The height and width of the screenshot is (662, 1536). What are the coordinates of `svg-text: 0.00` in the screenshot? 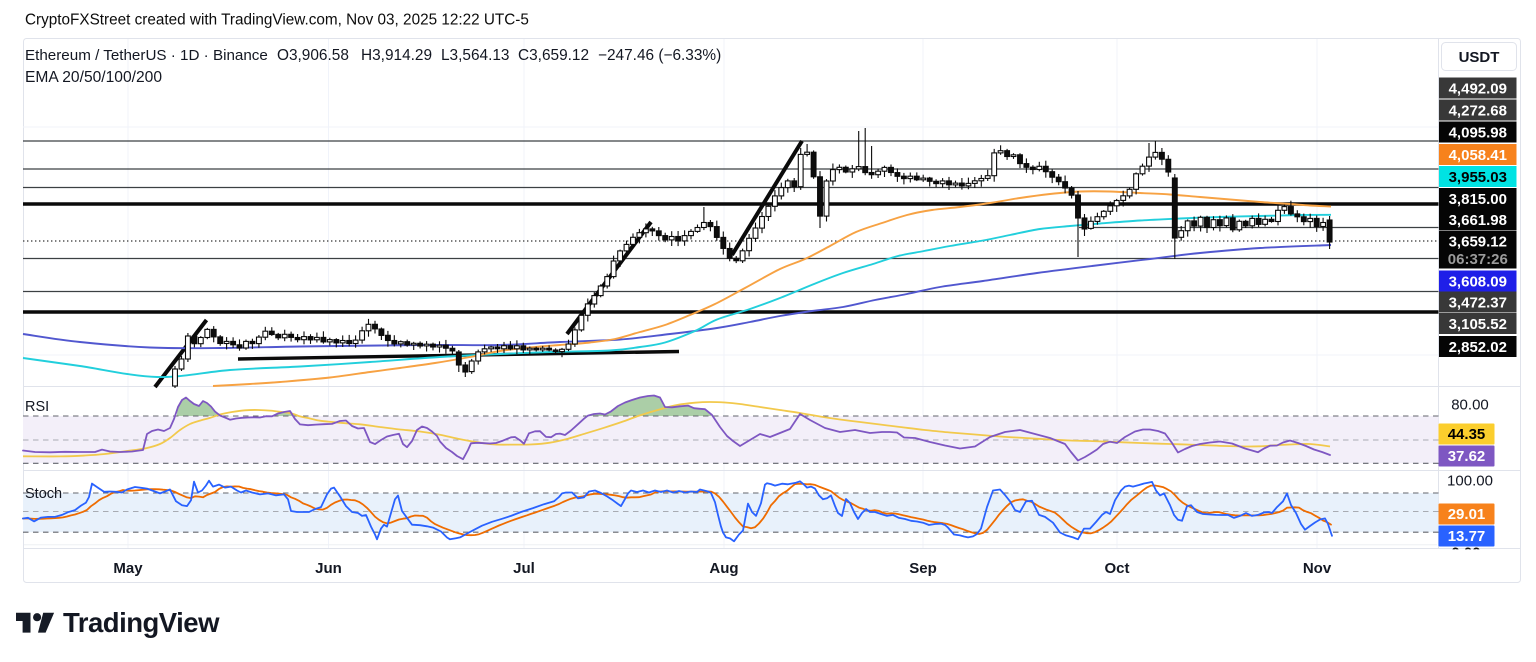 It's located at (1465, 553).